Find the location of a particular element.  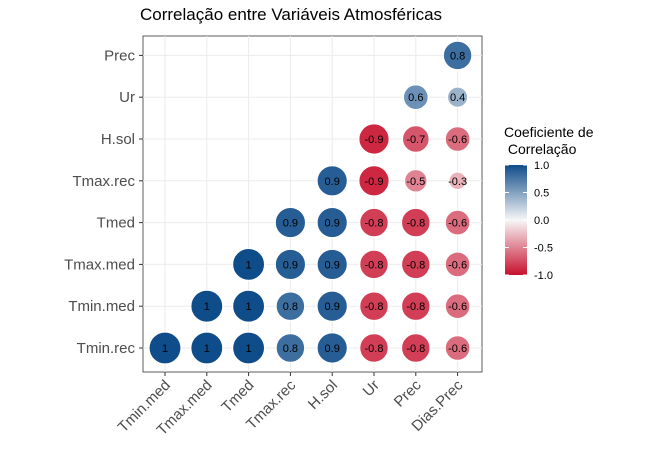

legend-tick-label: 0.0 is located at coordinates (541, 221).